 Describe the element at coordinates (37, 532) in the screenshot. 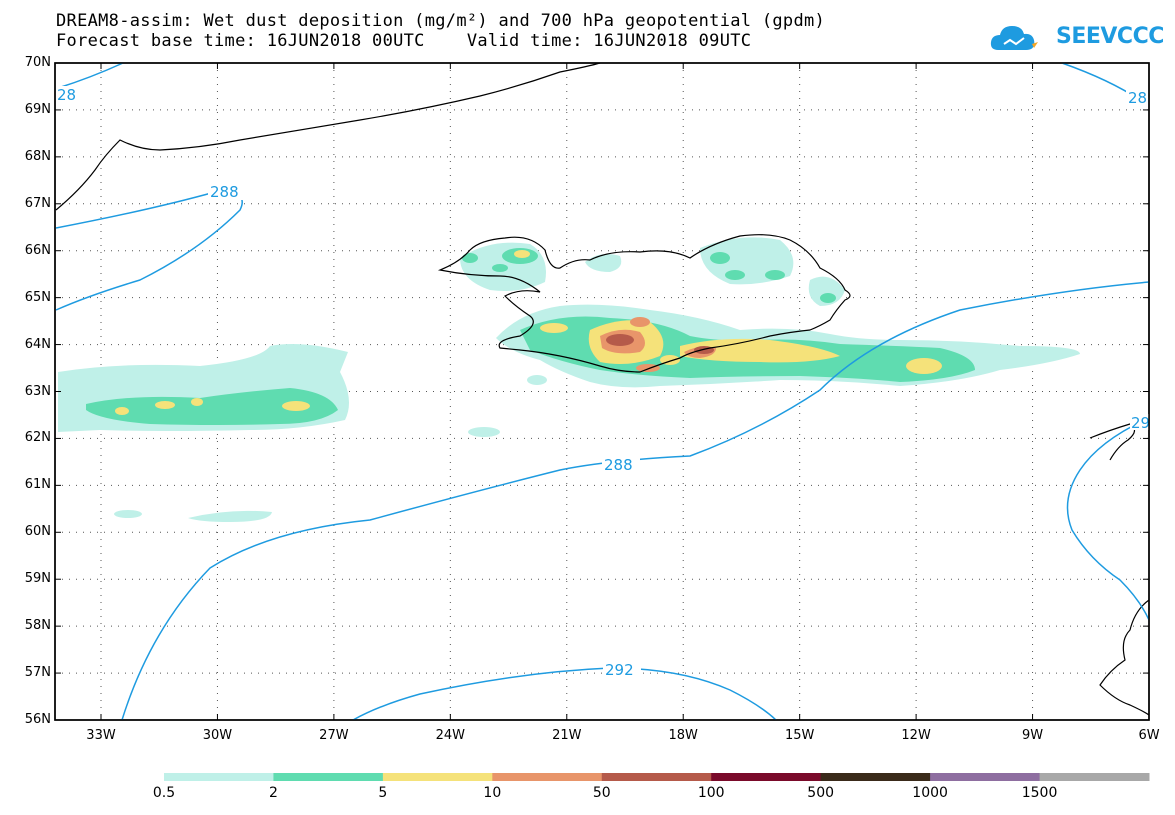

I see `latitude-label: 60N` at that location.